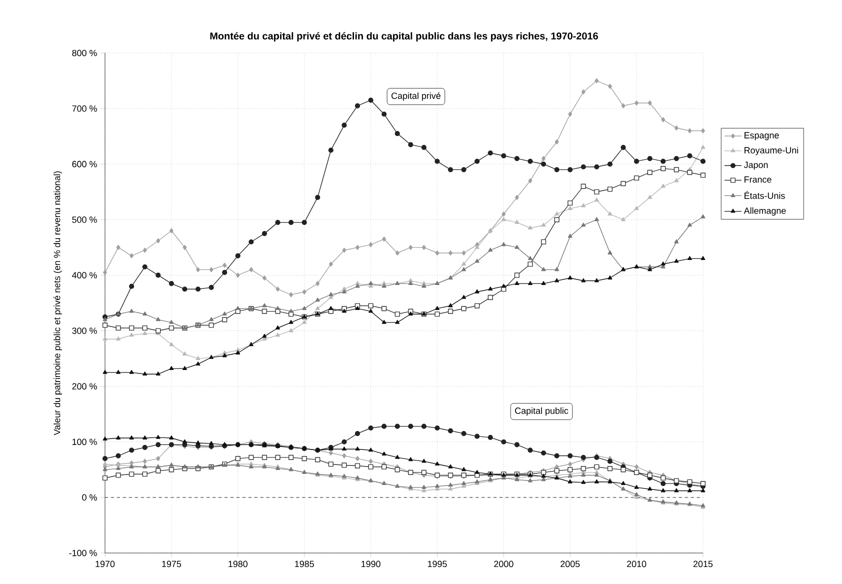 The image size is (842, 584). I want to click on x-tick-label: 1985, so click(304, 564).